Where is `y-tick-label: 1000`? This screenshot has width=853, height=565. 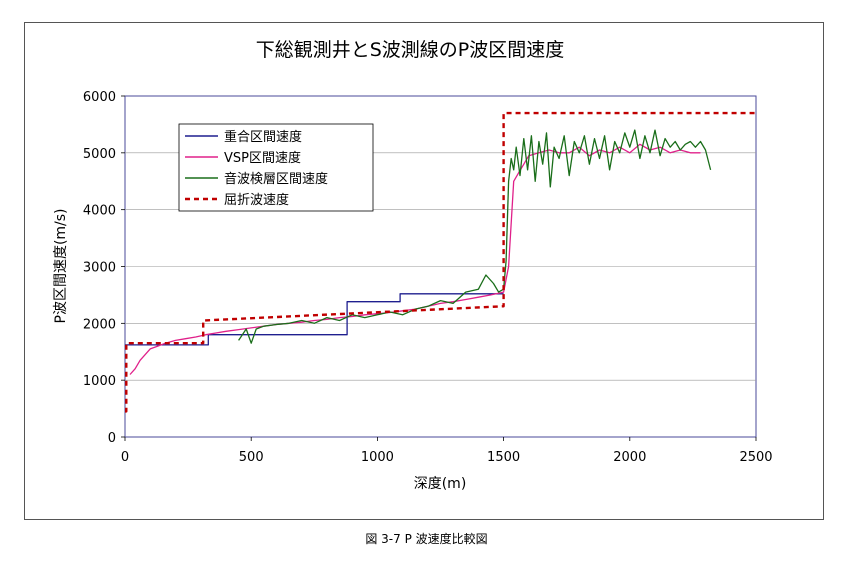
y-tick-label: 1000 is located at coordinates (99, 381).